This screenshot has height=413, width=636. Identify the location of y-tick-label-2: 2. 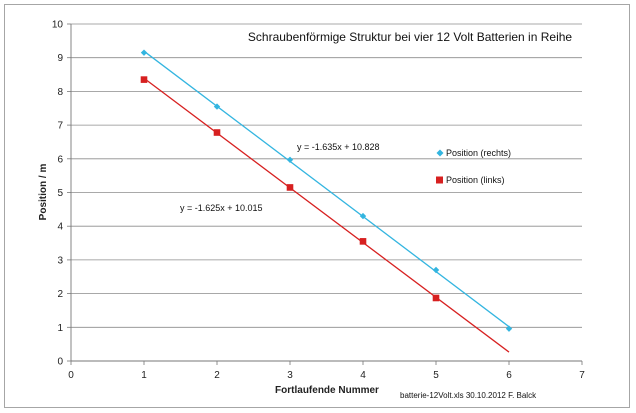
(60, 294).